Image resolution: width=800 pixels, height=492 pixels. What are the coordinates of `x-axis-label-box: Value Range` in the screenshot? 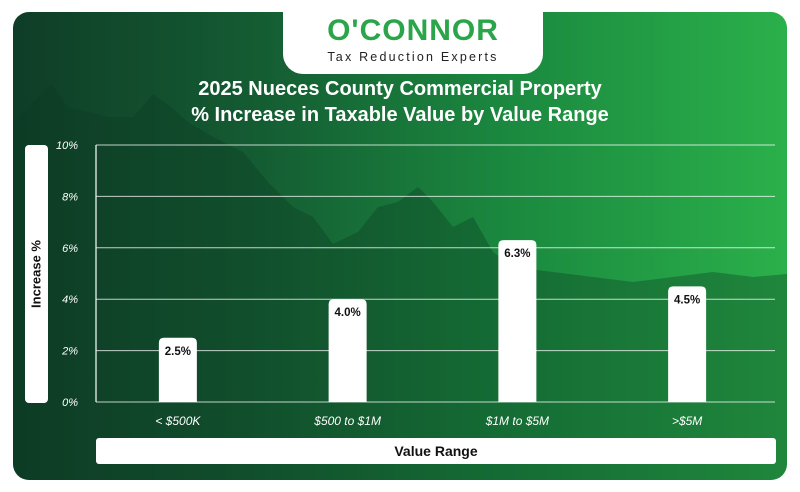 It's located at (436, 451).